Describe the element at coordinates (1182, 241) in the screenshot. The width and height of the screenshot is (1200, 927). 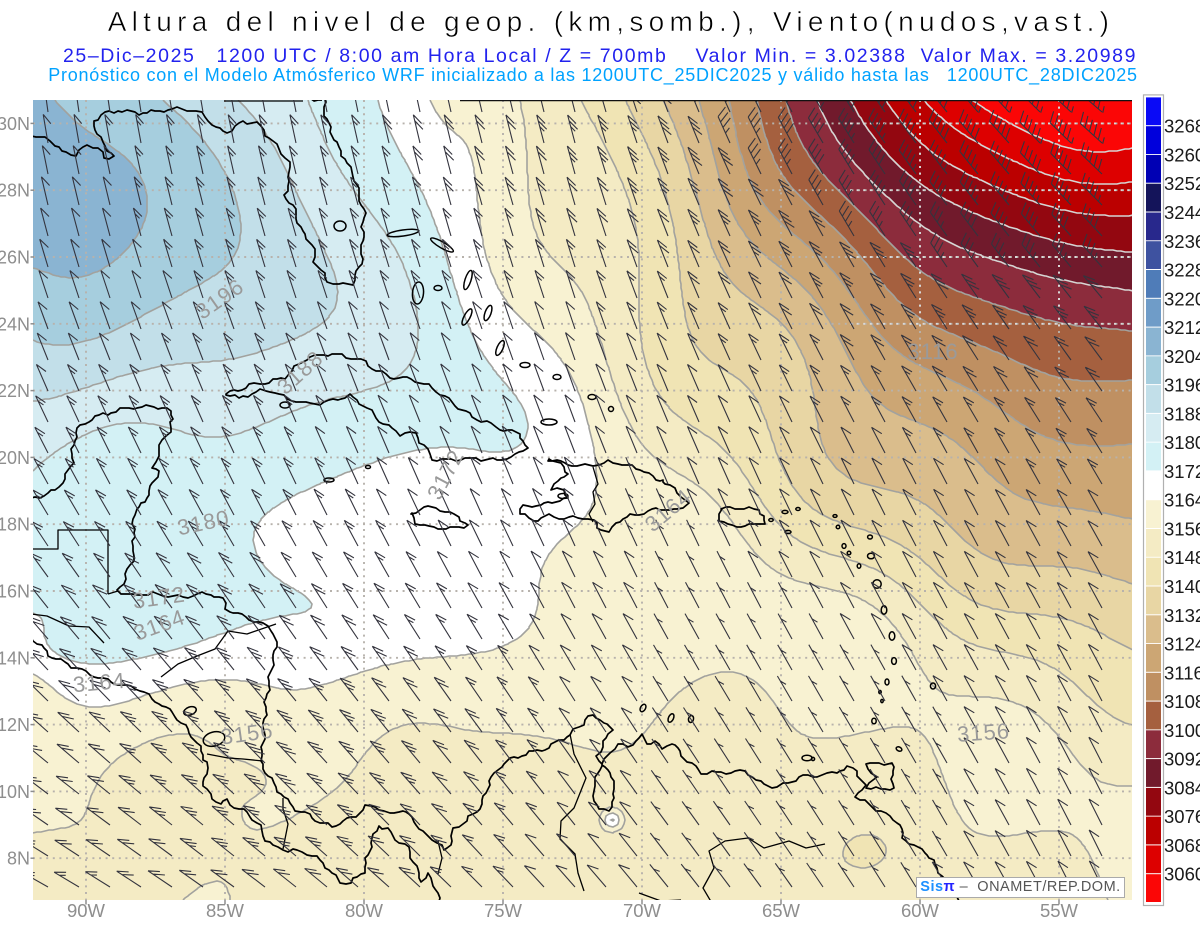
I see `svg-text: 3236` at that location.